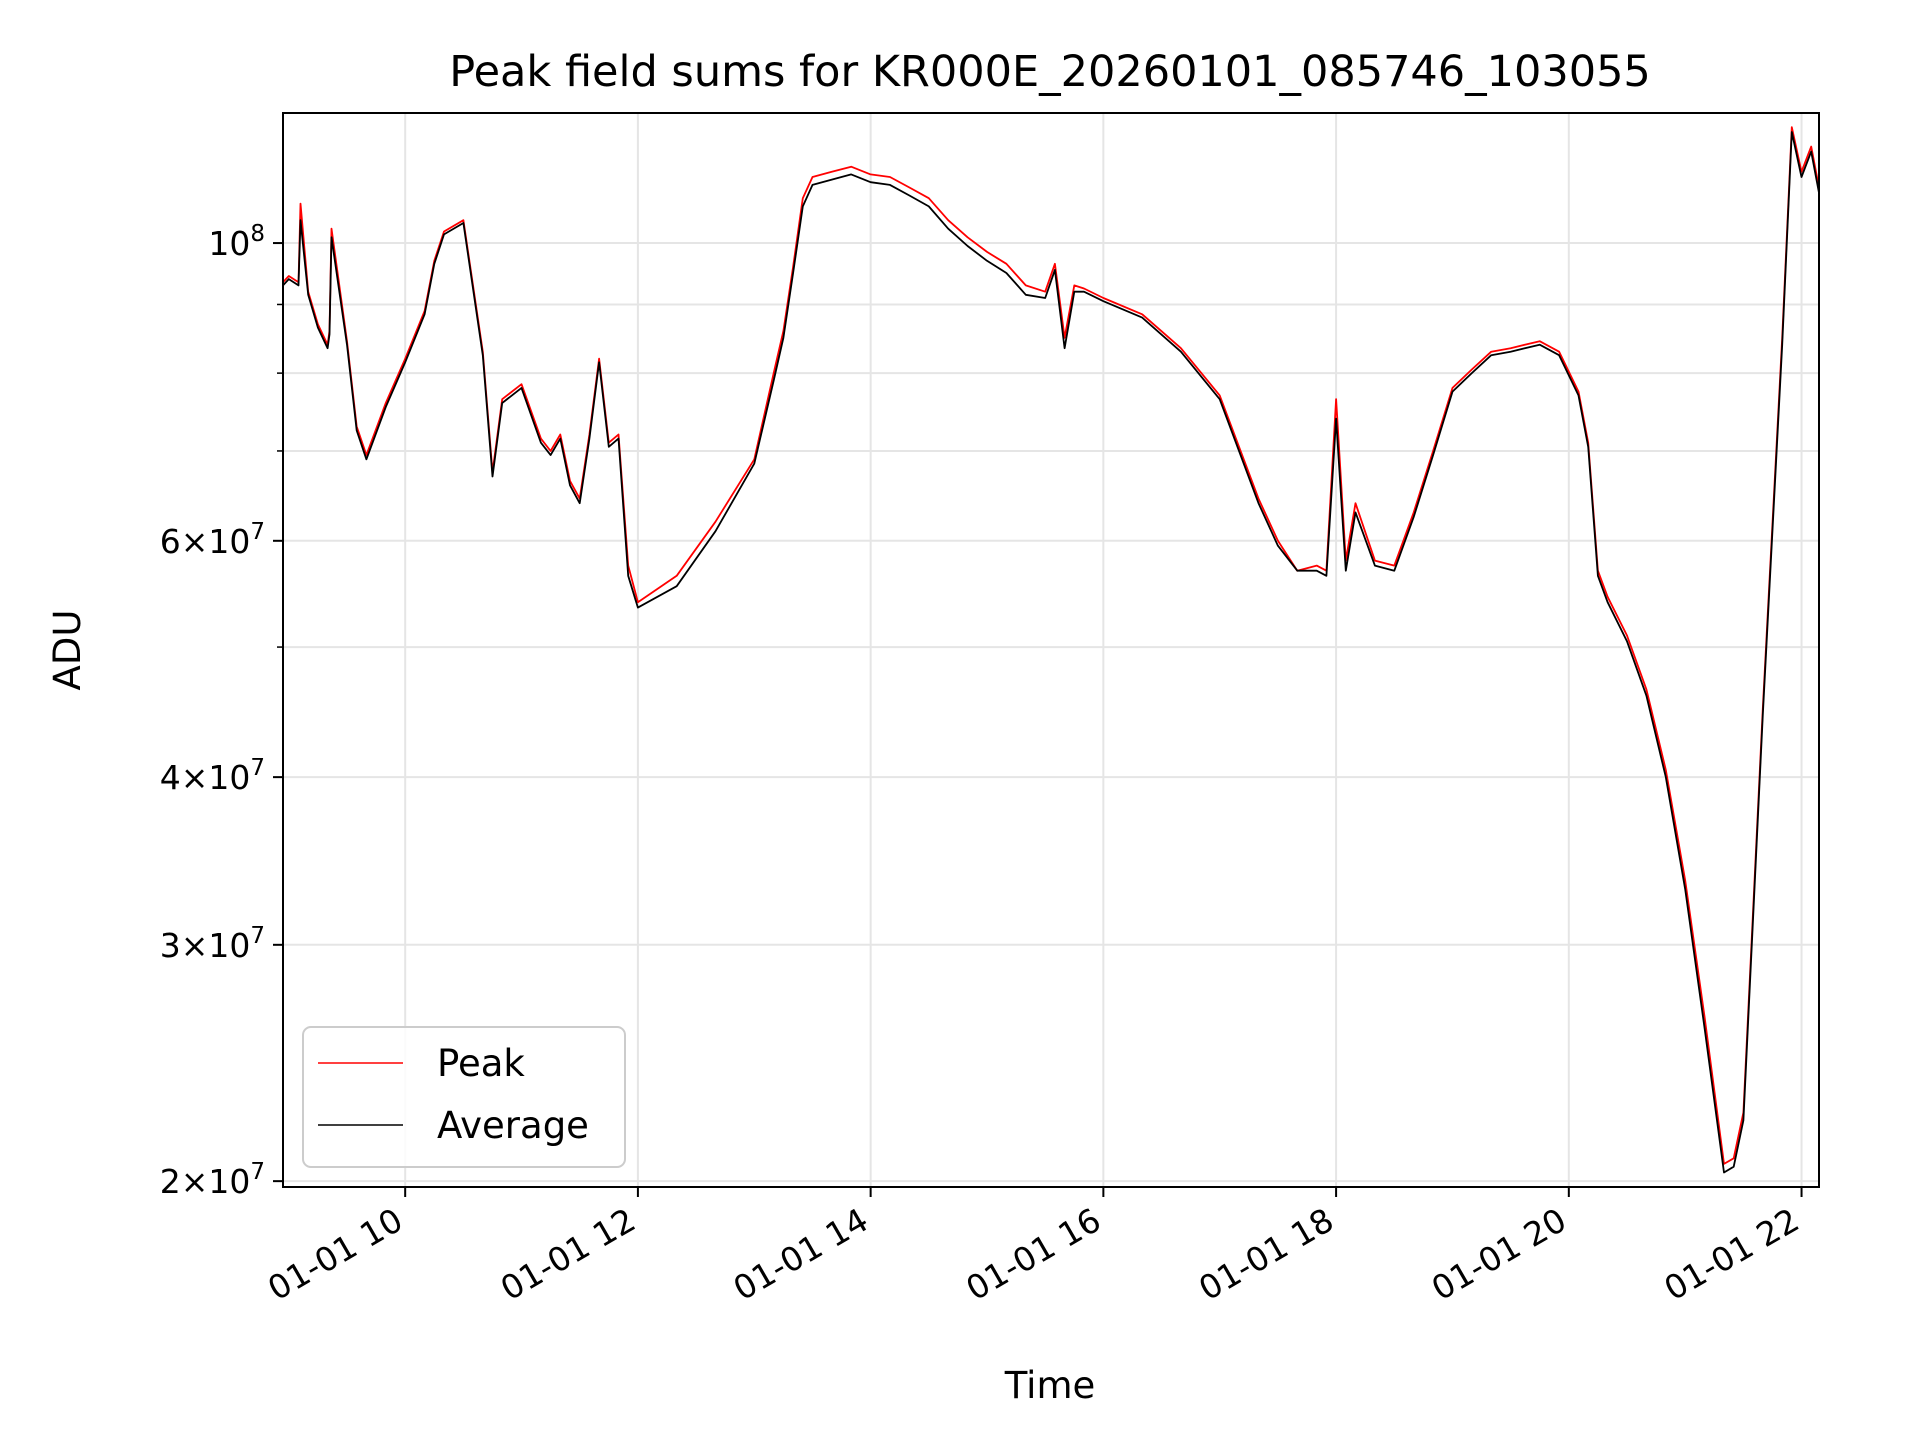 The height and width of the screenshot is (1440, 1920). I want to click on y-tick-label: 4×107, so click(212, 776).